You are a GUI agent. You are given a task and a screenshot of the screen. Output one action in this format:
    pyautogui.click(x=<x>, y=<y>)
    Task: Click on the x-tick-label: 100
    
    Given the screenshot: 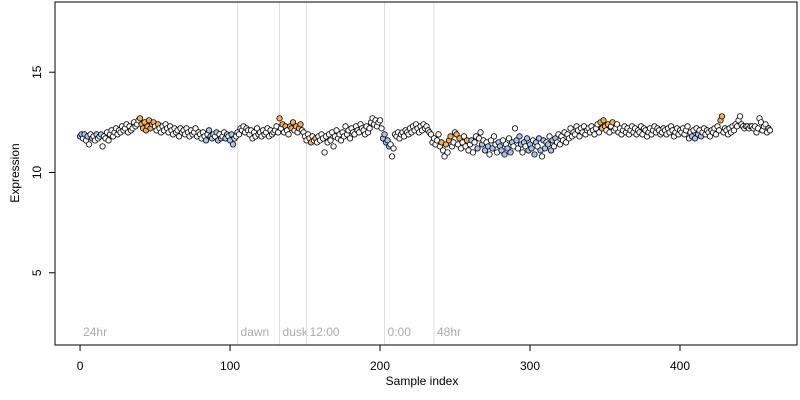 What is the action you would take?
    pyautogui.click(x=230, y=366)
    